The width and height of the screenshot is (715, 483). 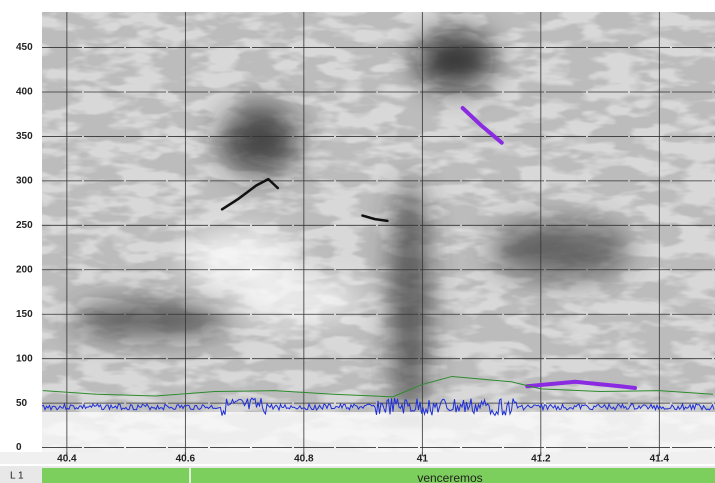 What do you see at coordinates (19, 447) in the screenshot?
I see `y-tick-label: 0` at bounding box center [19, 447].